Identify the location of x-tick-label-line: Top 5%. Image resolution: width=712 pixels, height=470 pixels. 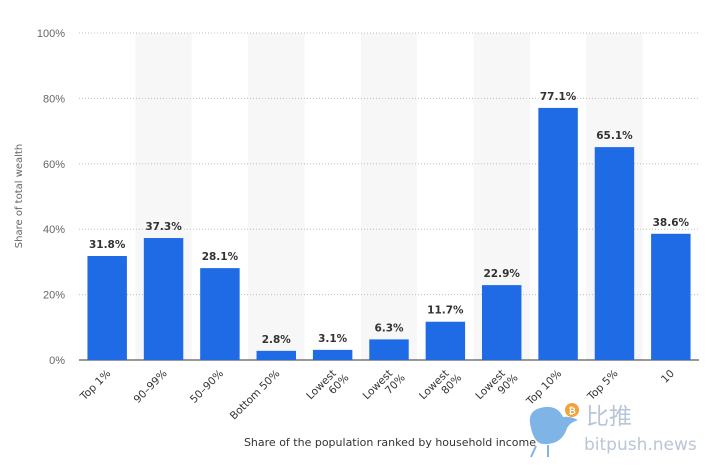
(603, 386).